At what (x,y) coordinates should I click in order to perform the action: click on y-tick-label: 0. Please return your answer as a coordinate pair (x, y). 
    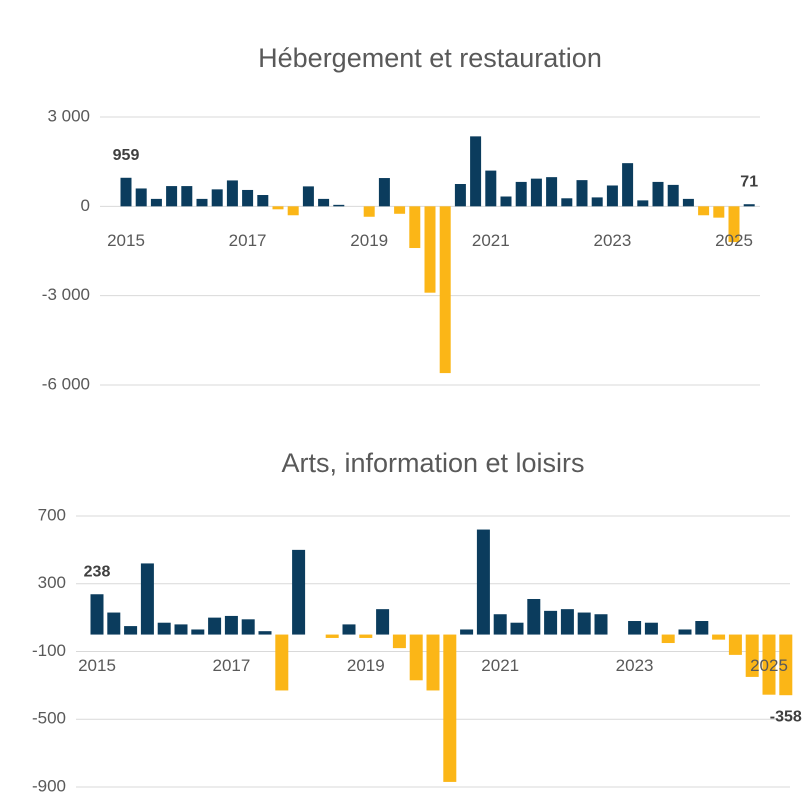
    Looking at the image, I should click on (85, 205).